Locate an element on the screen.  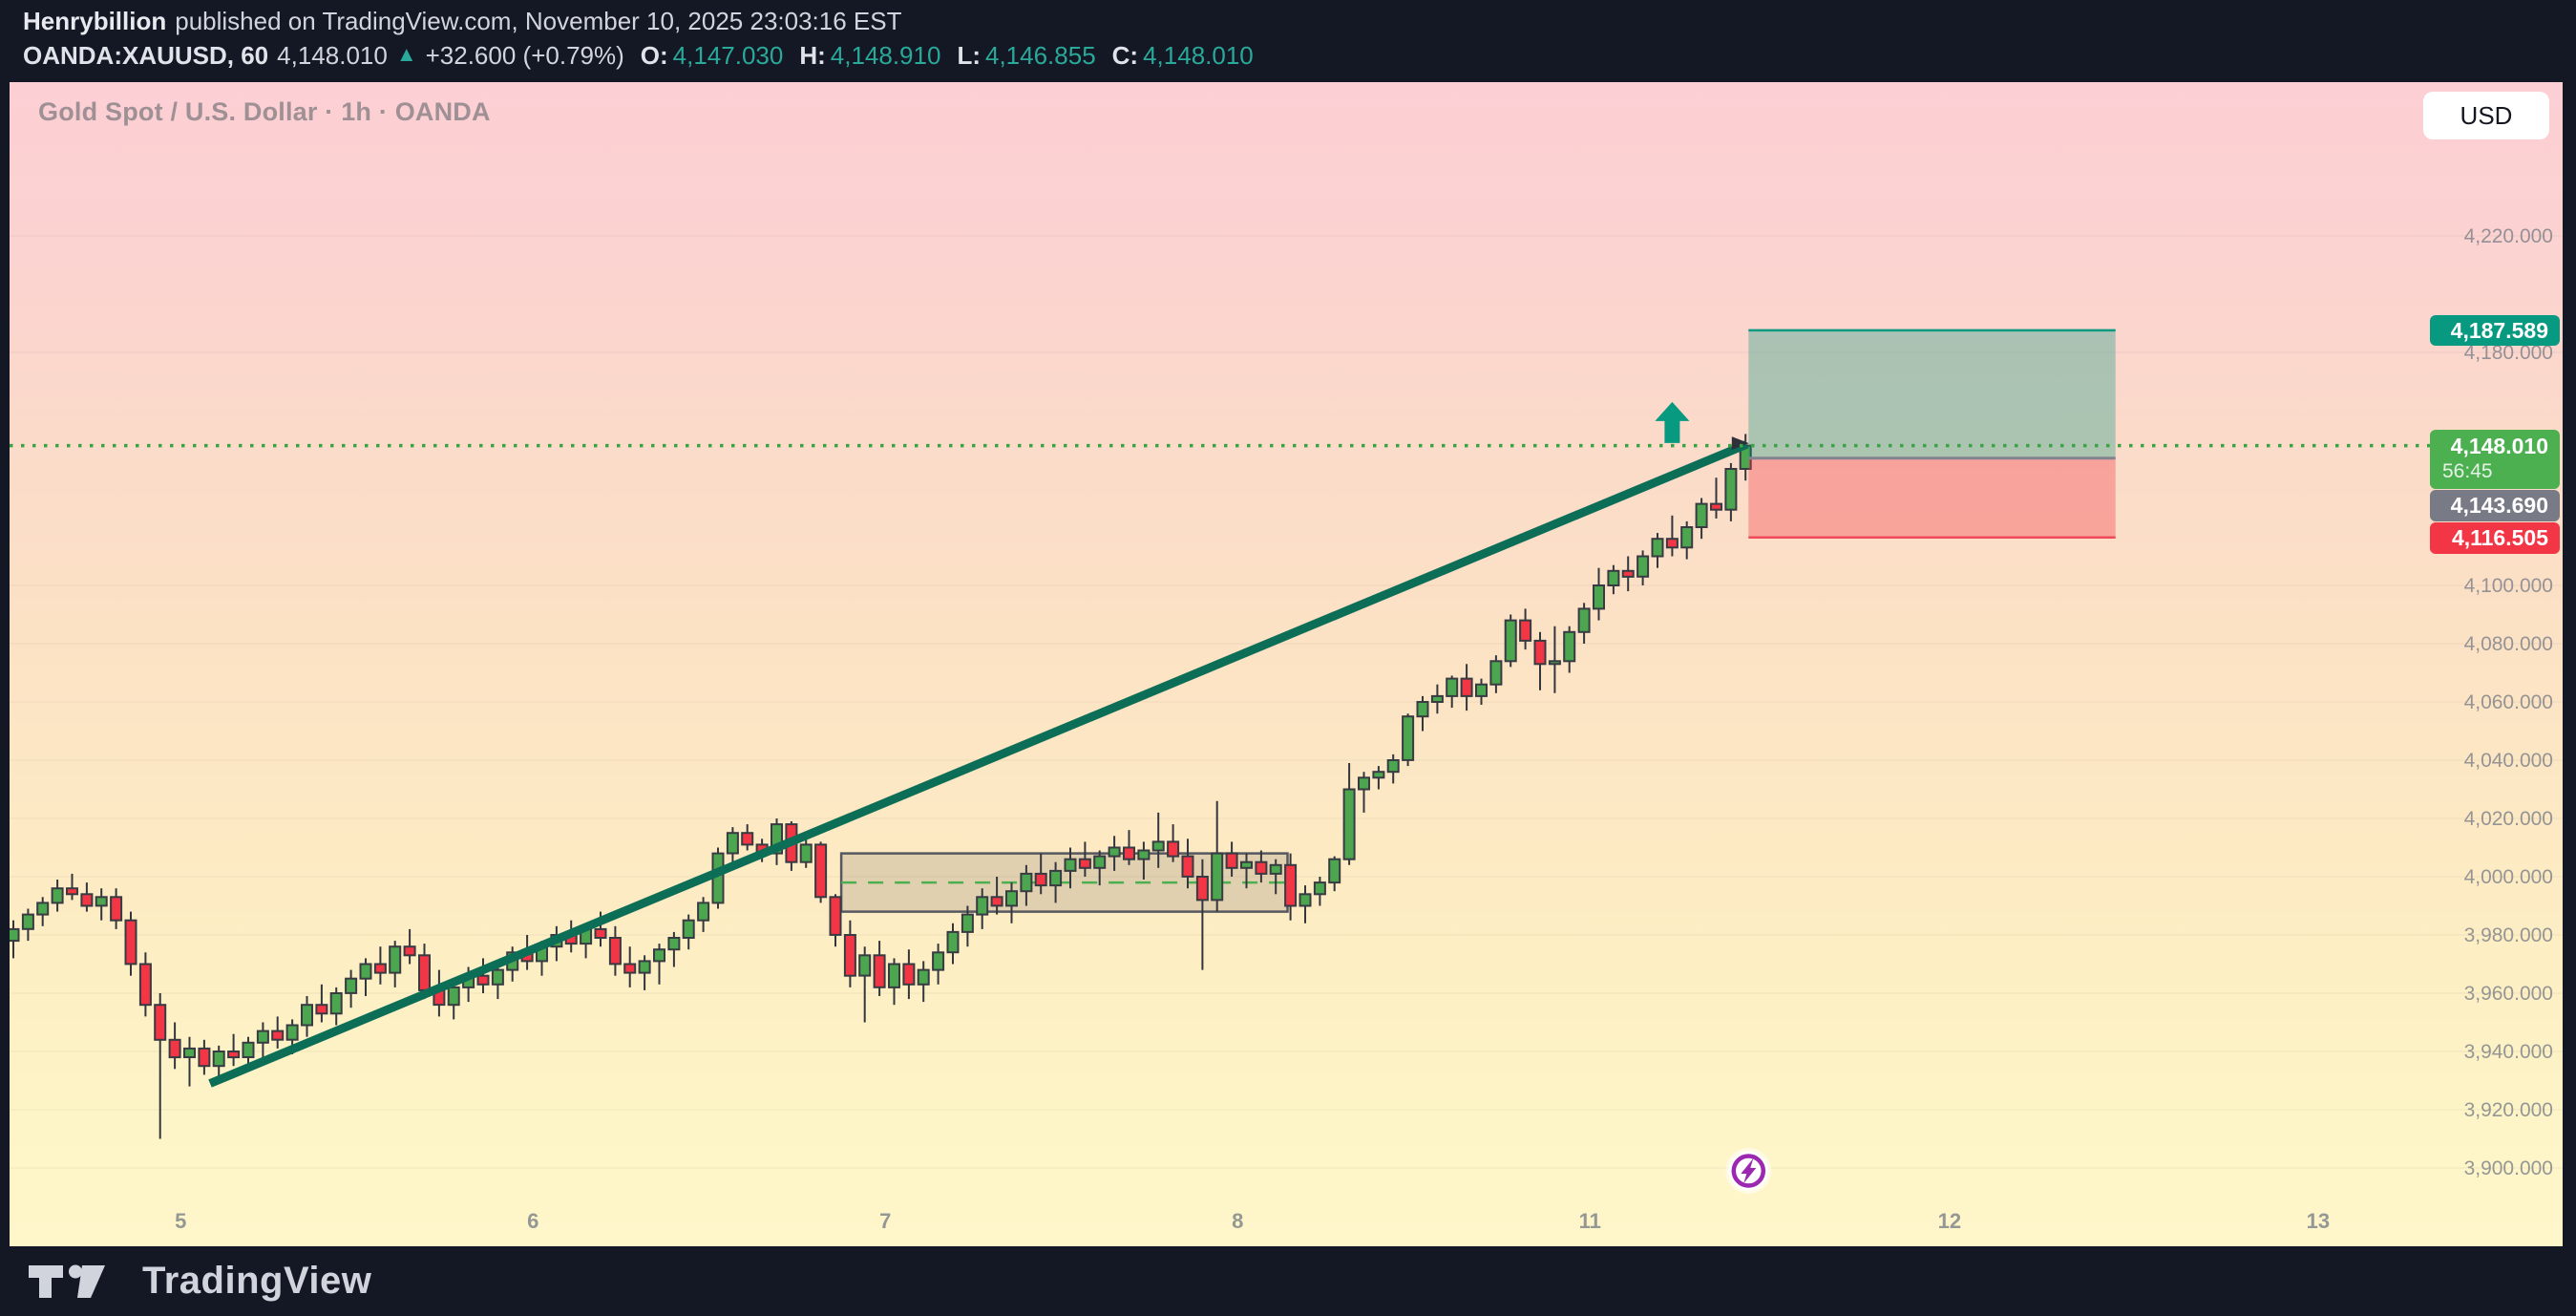
currency-toggle-button: USD is located at coordinates (2486, 115).